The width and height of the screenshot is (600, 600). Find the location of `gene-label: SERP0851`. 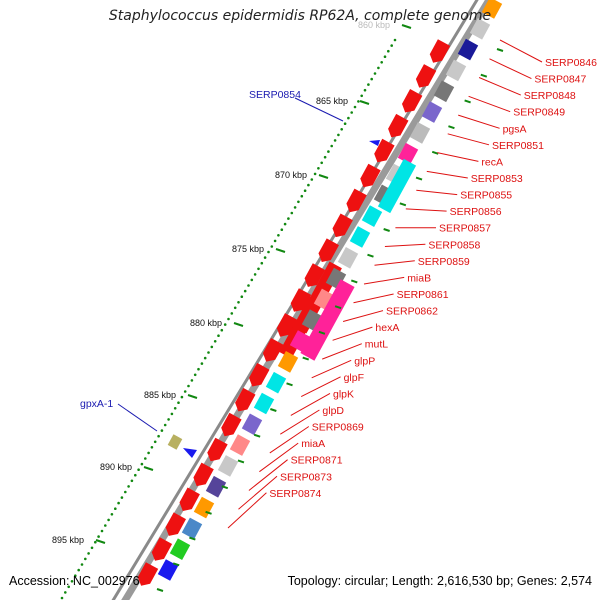

gene-label: SERP0851 is located at coordinates (518, 146).